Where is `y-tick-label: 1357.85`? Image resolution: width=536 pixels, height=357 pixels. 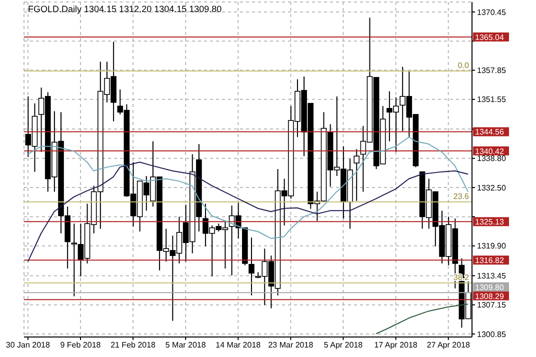 y-tick-label: 1357.85 is located at coordinates (491, 71).